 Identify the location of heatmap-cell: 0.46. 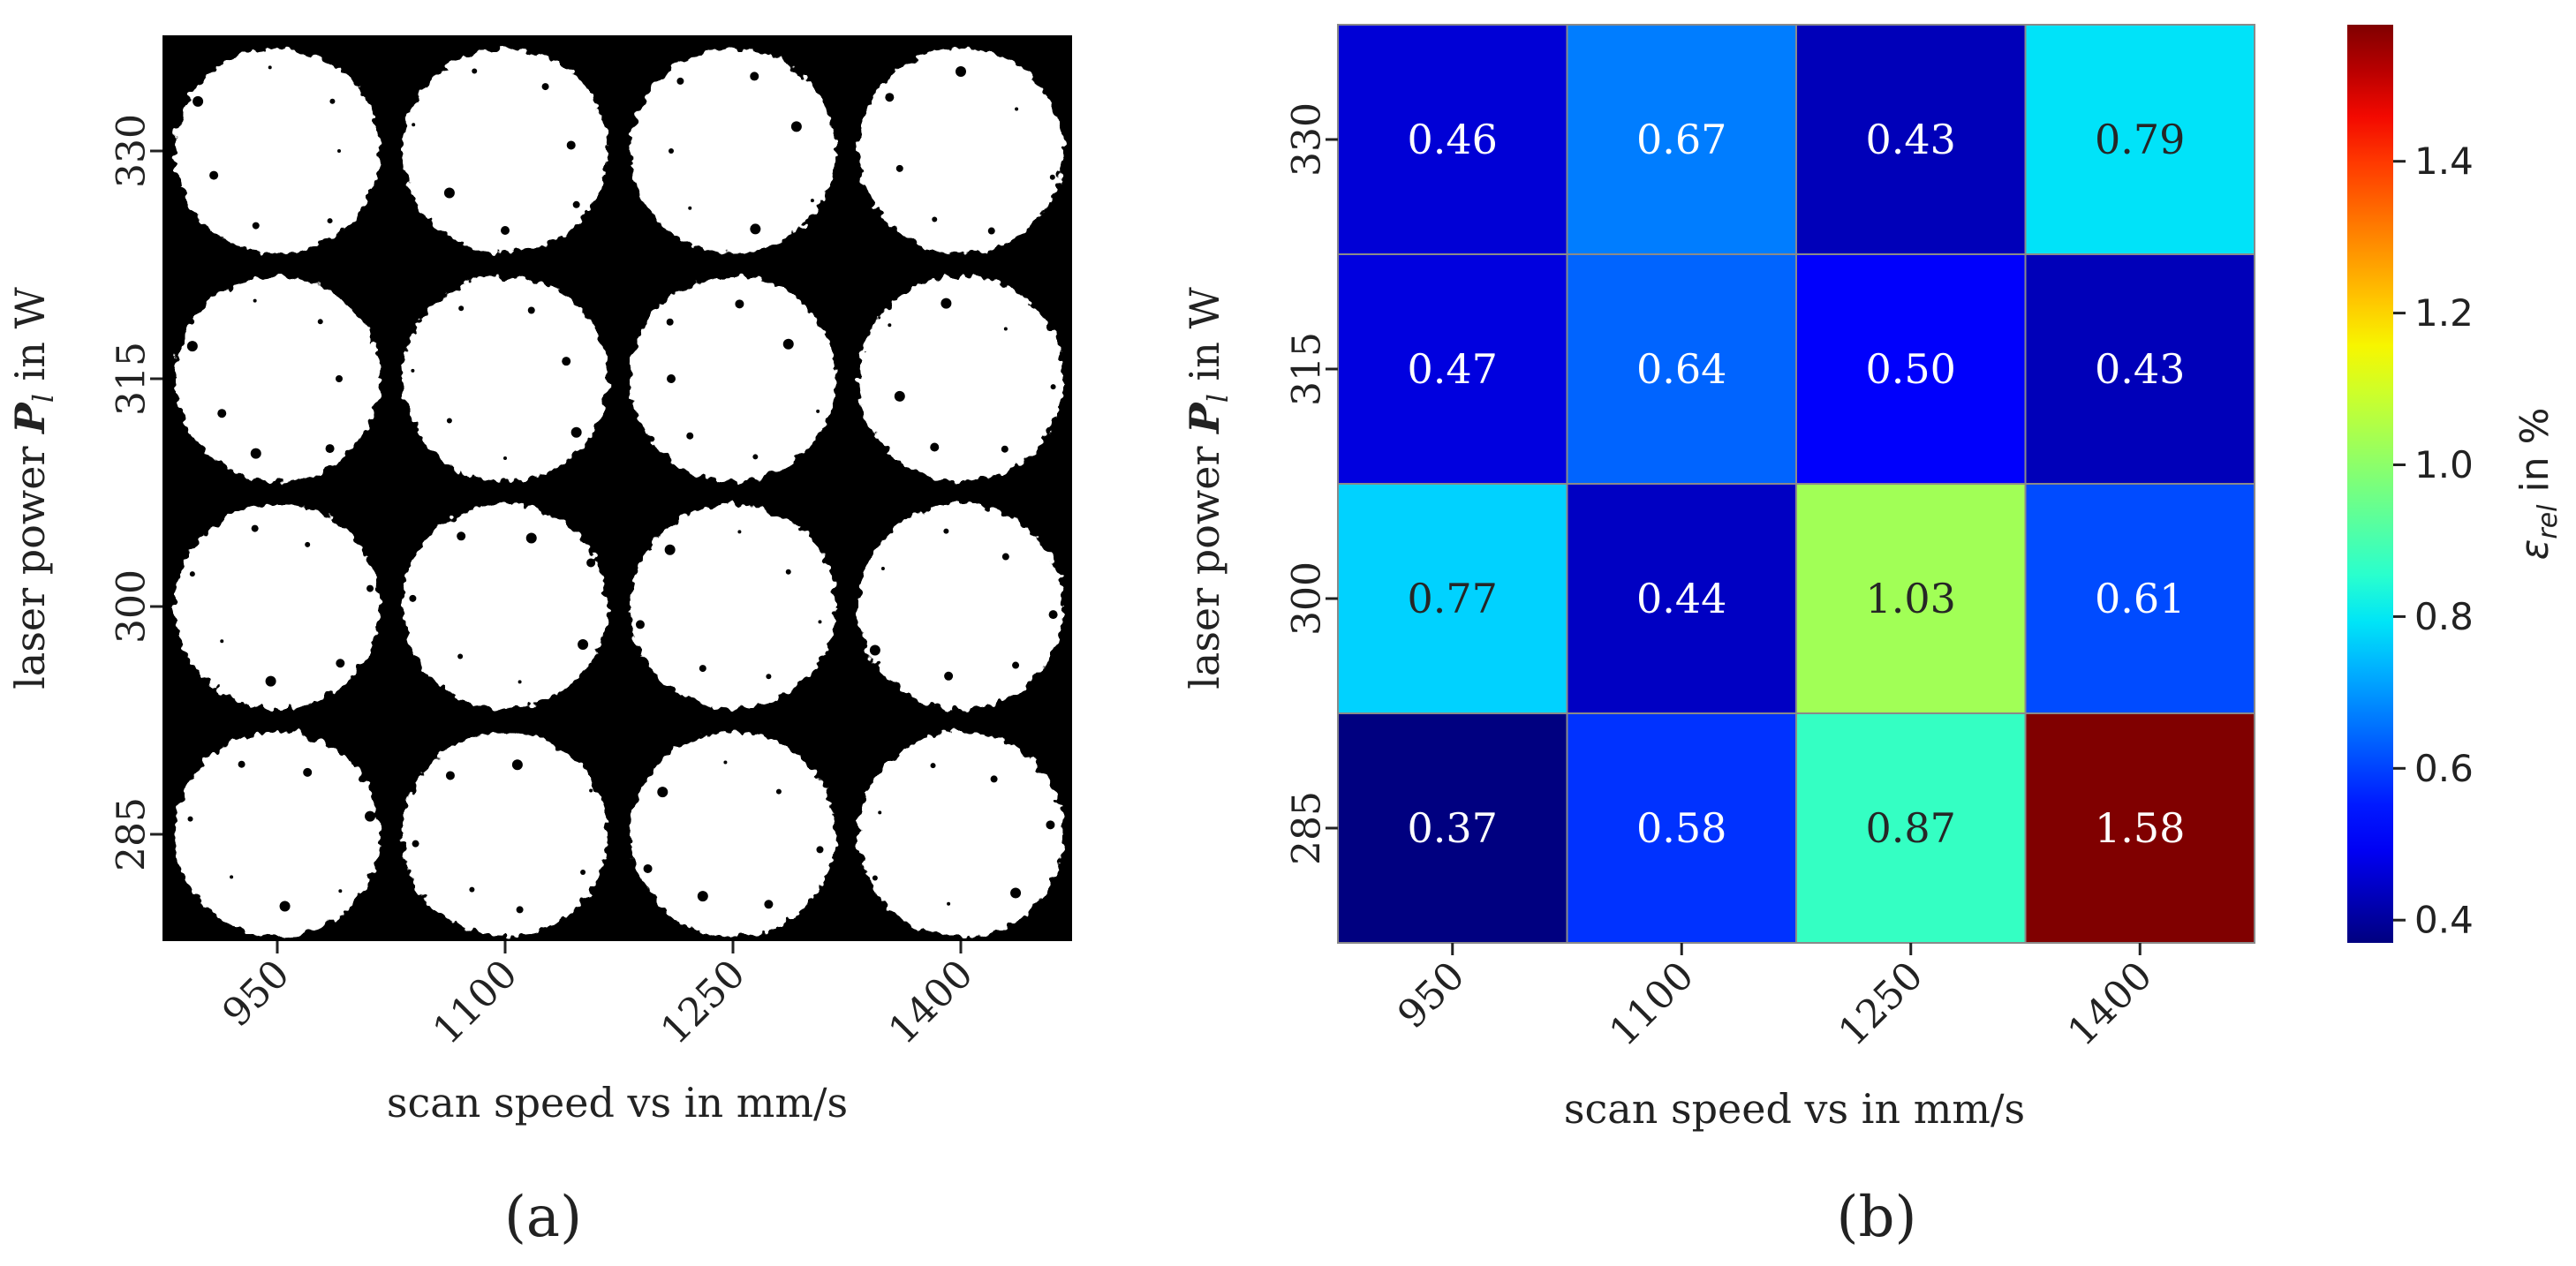
(1452, 139).